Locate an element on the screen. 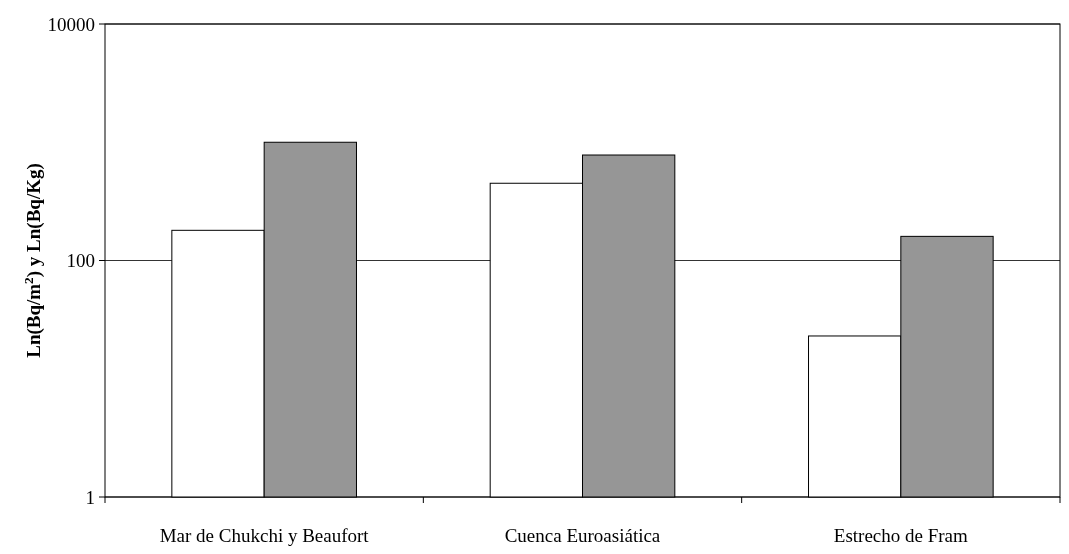 The image size is (1069, 554). y-tick-label: 1 is located at coordinates (90, 497).